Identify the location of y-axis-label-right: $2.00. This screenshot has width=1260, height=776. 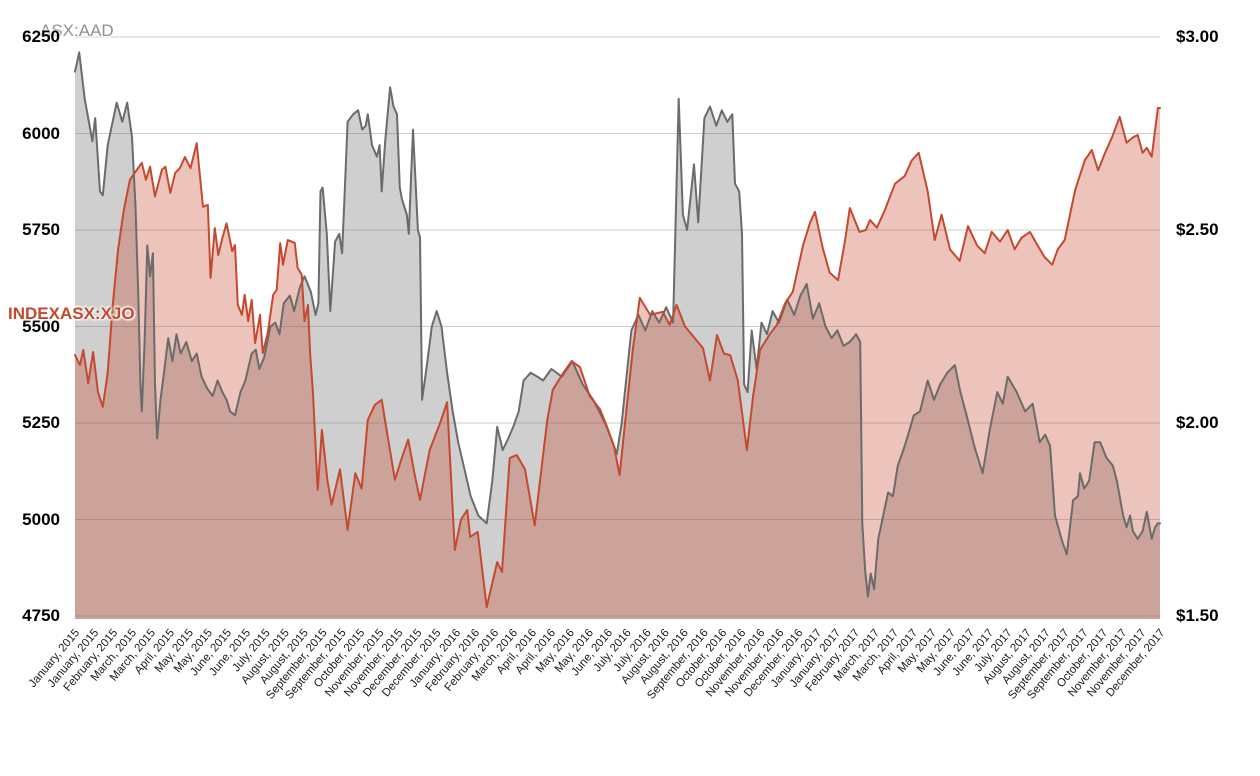
(1197, 422).